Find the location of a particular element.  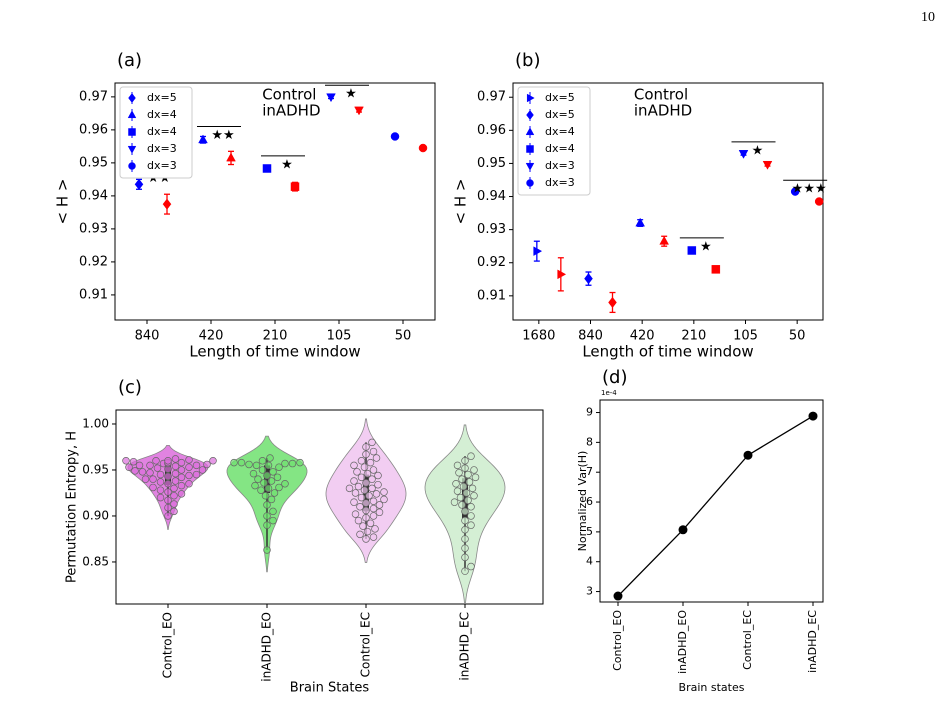

x-axis-label: Length of time window is located at coordinates (667, 352).